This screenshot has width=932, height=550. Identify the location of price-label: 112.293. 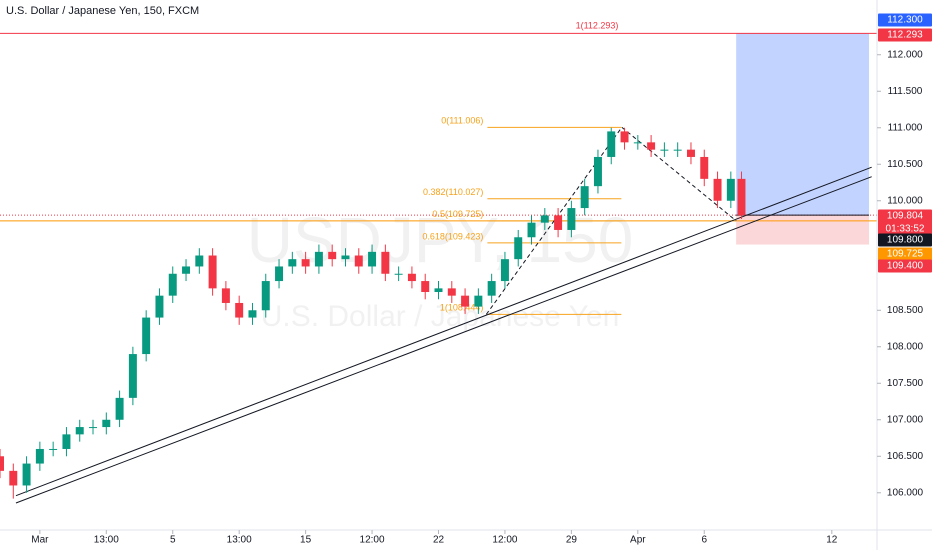
(905, 35).